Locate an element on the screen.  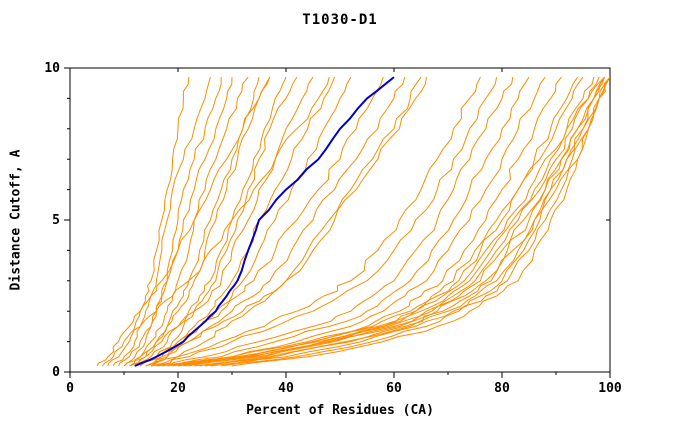
chart-title: T1030-D1 is located at coordinates (340, 20).